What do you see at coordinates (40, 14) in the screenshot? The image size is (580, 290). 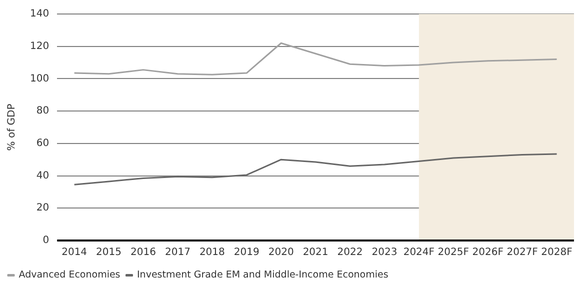 I see `y-tick-label: 140` at bounding box center [40, 14].